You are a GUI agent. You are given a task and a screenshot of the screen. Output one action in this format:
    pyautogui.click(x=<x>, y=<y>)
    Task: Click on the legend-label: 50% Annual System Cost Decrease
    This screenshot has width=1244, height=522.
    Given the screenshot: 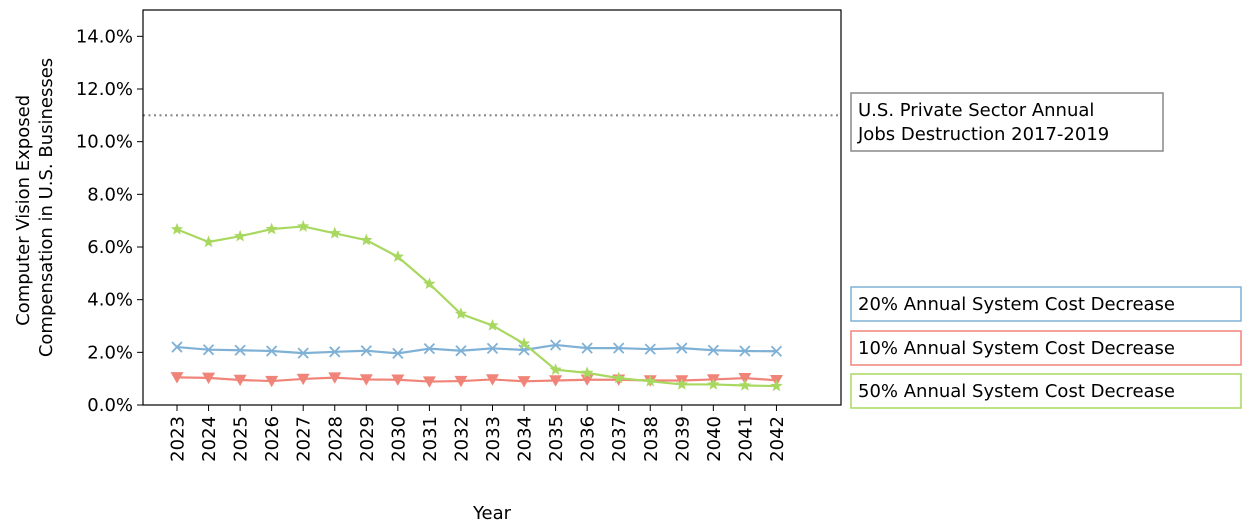 What is the action you would take?
    pyautogui.click(x=1016, y=391)
    